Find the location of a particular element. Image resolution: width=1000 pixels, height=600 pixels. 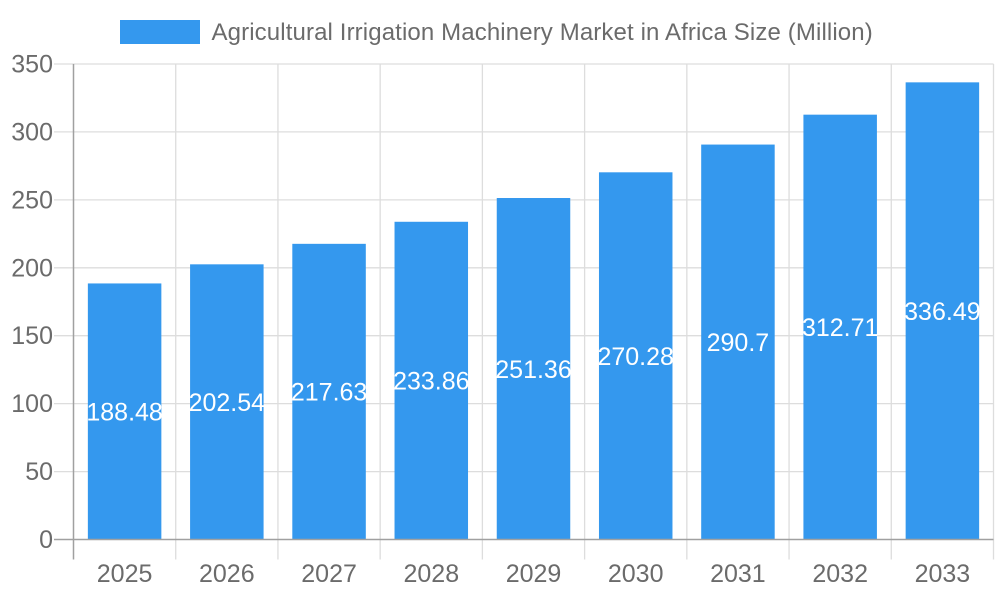

svg-text: 336.49 is located at coordinates (942, 312).